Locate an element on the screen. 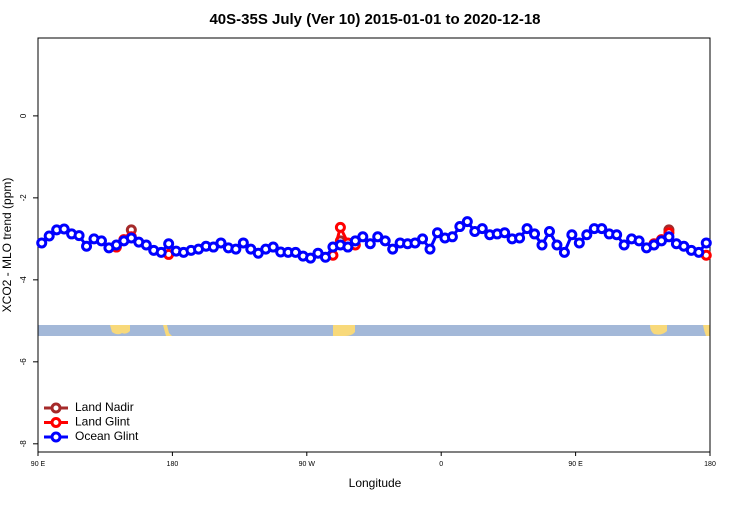  legend-item: Land Glint is located at coordinates (87, 422).